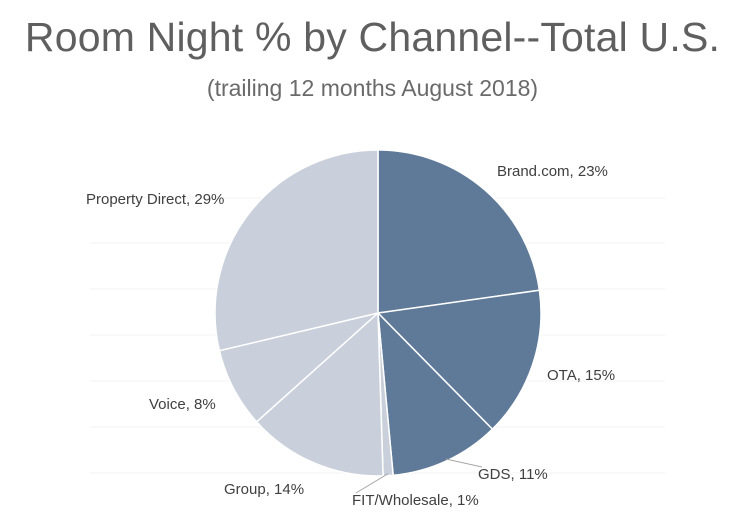 Image resolution: width=745 pixels, height=524 pixels. Describe the element at coordinates (581, 375) in the screenshot. I see `slice-label-ota: OTA, 15%` at that location.